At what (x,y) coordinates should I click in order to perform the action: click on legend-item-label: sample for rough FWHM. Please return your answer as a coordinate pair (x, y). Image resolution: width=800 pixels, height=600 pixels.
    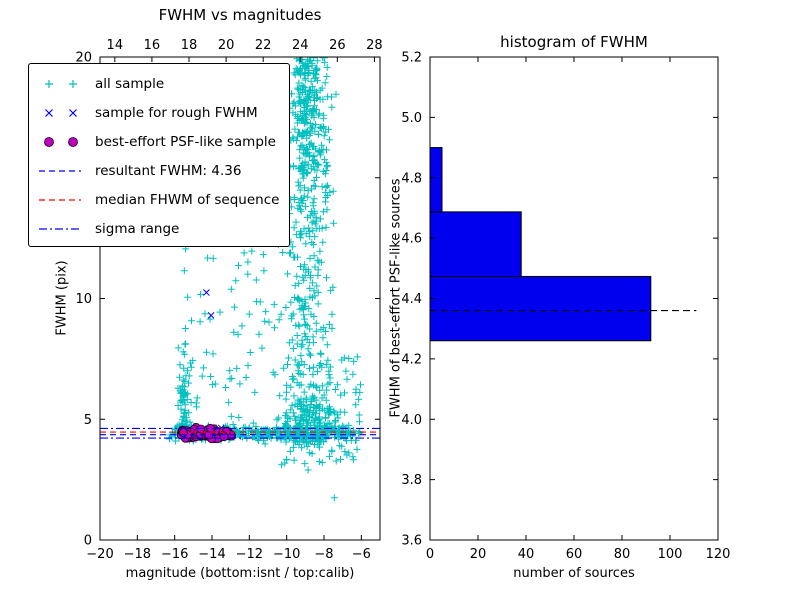
    Looking at the image, I should click on (176, 112).